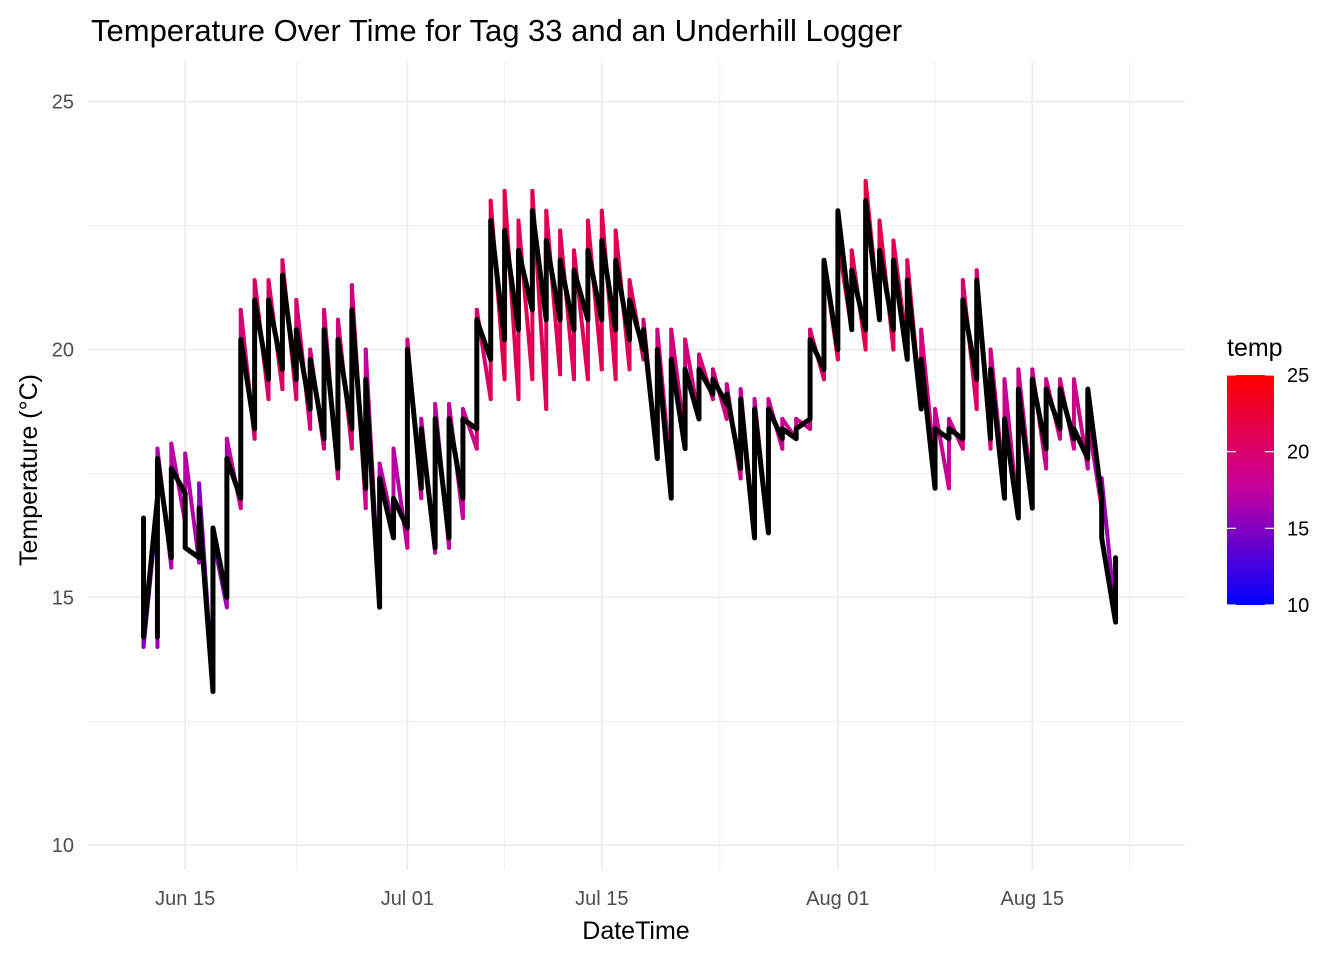 Image resolution: width=1344 pixels, height=960 pixels. I want to click on x-tick-label: Aug 15, so click(1032, 899).